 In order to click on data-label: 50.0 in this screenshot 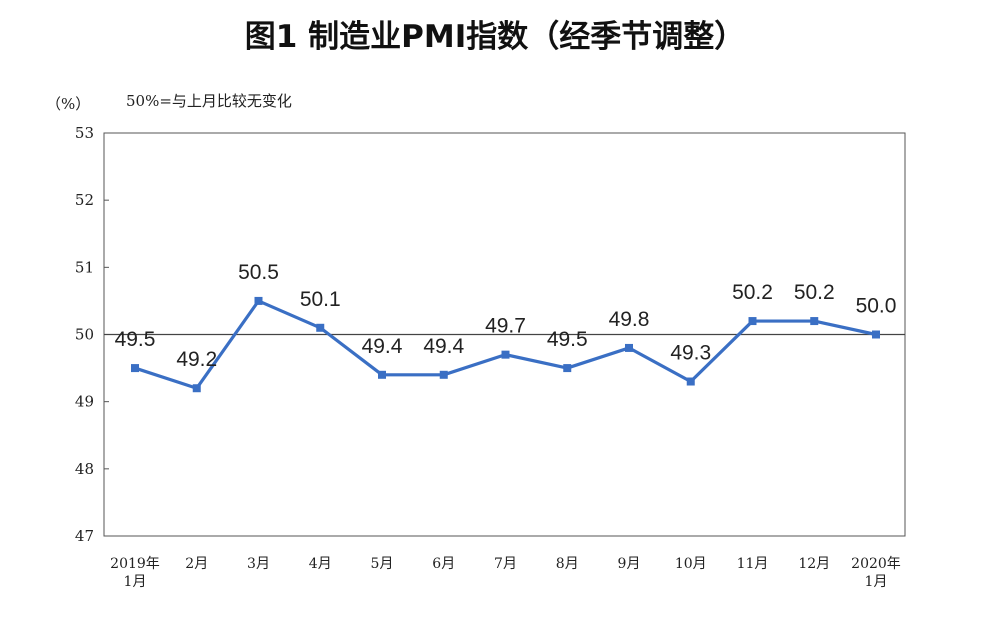, I will do `click(876, 306)`.